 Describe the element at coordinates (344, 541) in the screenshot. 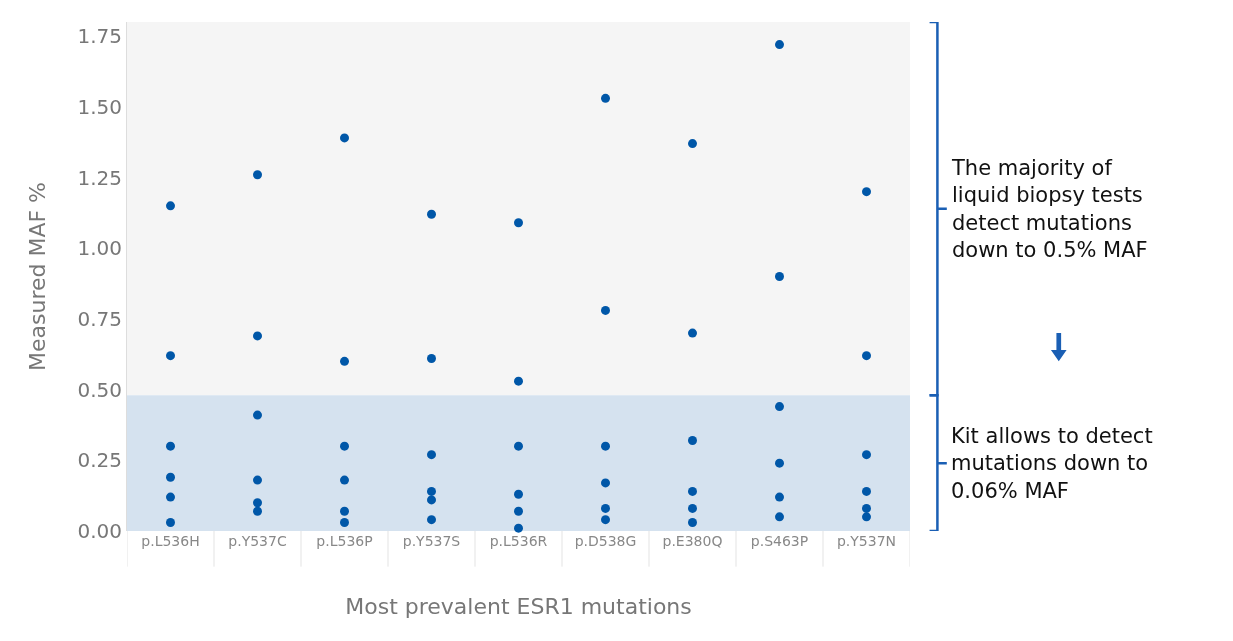

I see `x-tick-label: p.L536P` at that location.